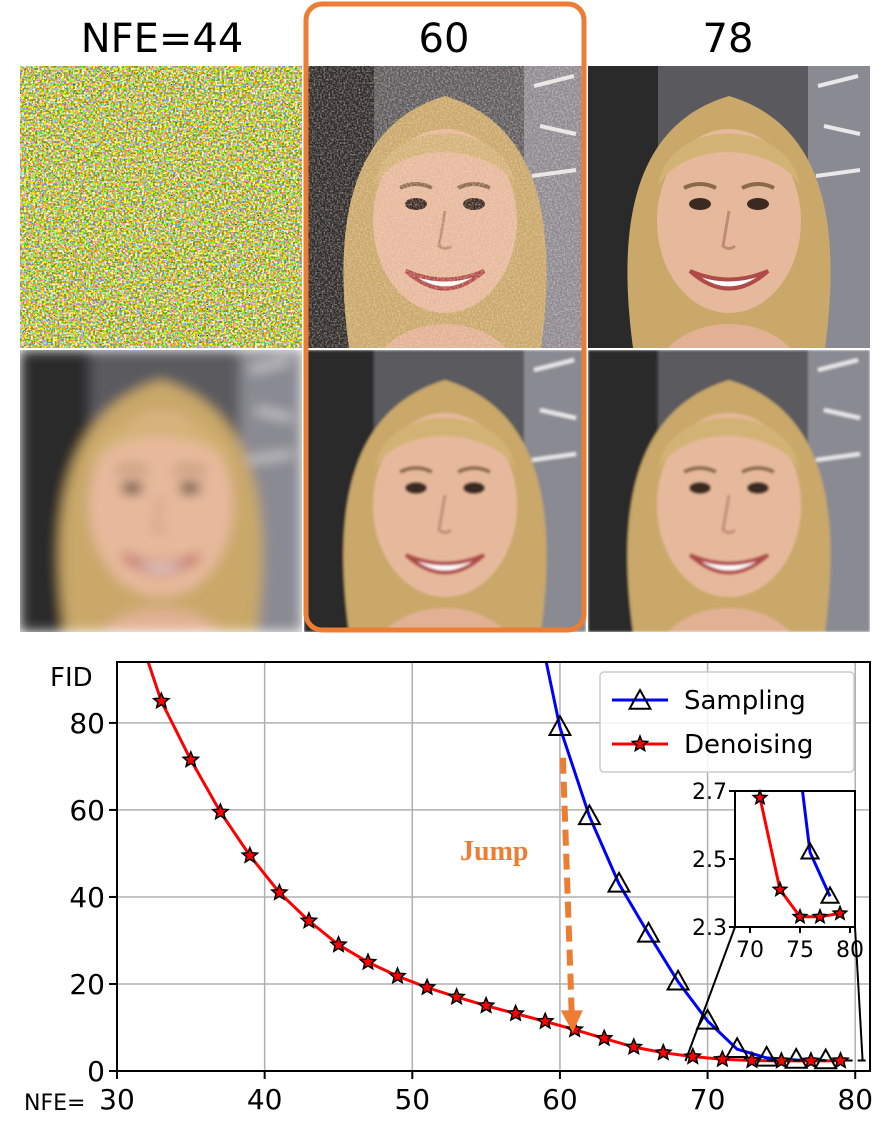 The width and height of the screenshot is (888, 1126). I want to click on jump-arrow-head, so click(571, 1021).